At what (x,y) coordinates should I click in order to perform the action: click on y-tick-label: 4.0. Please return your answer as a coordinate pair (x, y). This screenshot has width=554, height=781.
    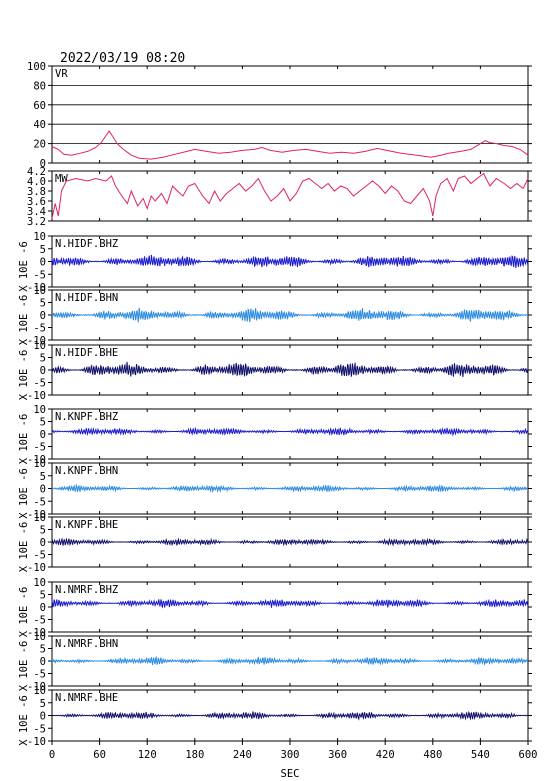
    Looking at the image, I should click on (36, 182).